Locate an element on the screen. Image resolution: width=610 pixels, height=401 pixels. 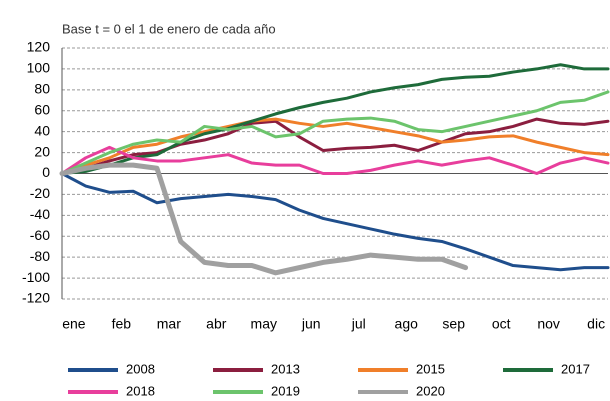
x-tick-label: ene is located at coordinates (74, 324).